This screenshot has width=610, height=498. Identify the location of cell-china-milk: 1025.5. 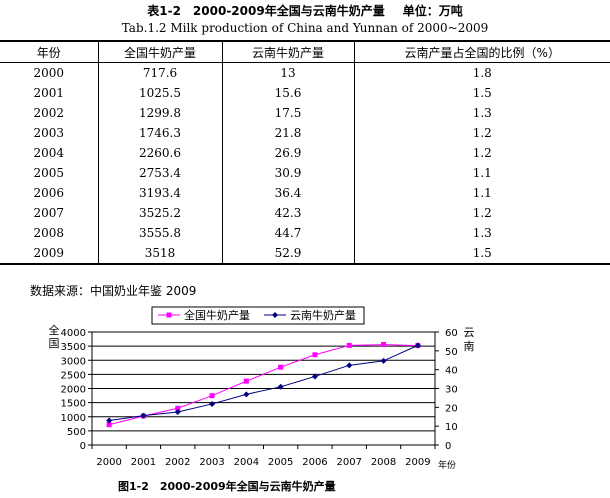
(160, 93).